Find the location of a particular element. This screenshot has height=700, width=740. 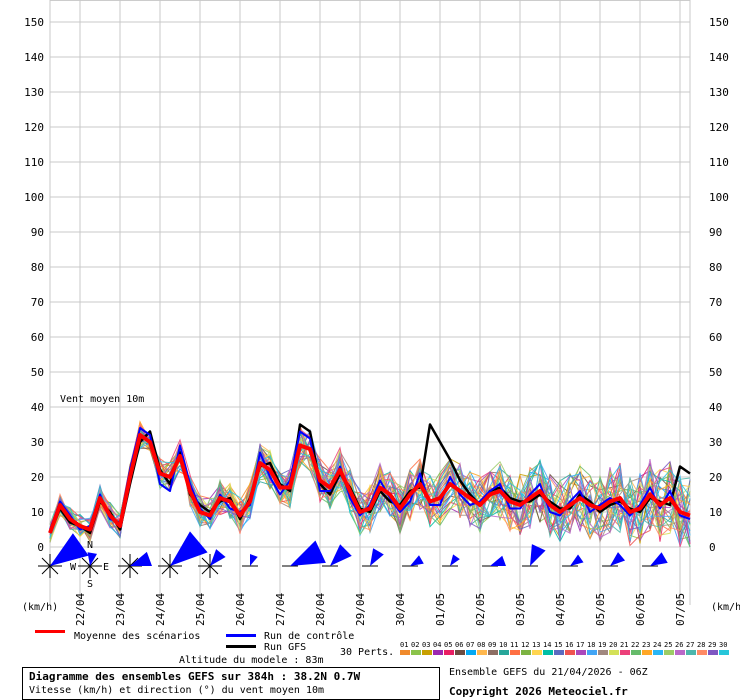

y-tick-label-right: 20 is located at coordinates (715, 477).